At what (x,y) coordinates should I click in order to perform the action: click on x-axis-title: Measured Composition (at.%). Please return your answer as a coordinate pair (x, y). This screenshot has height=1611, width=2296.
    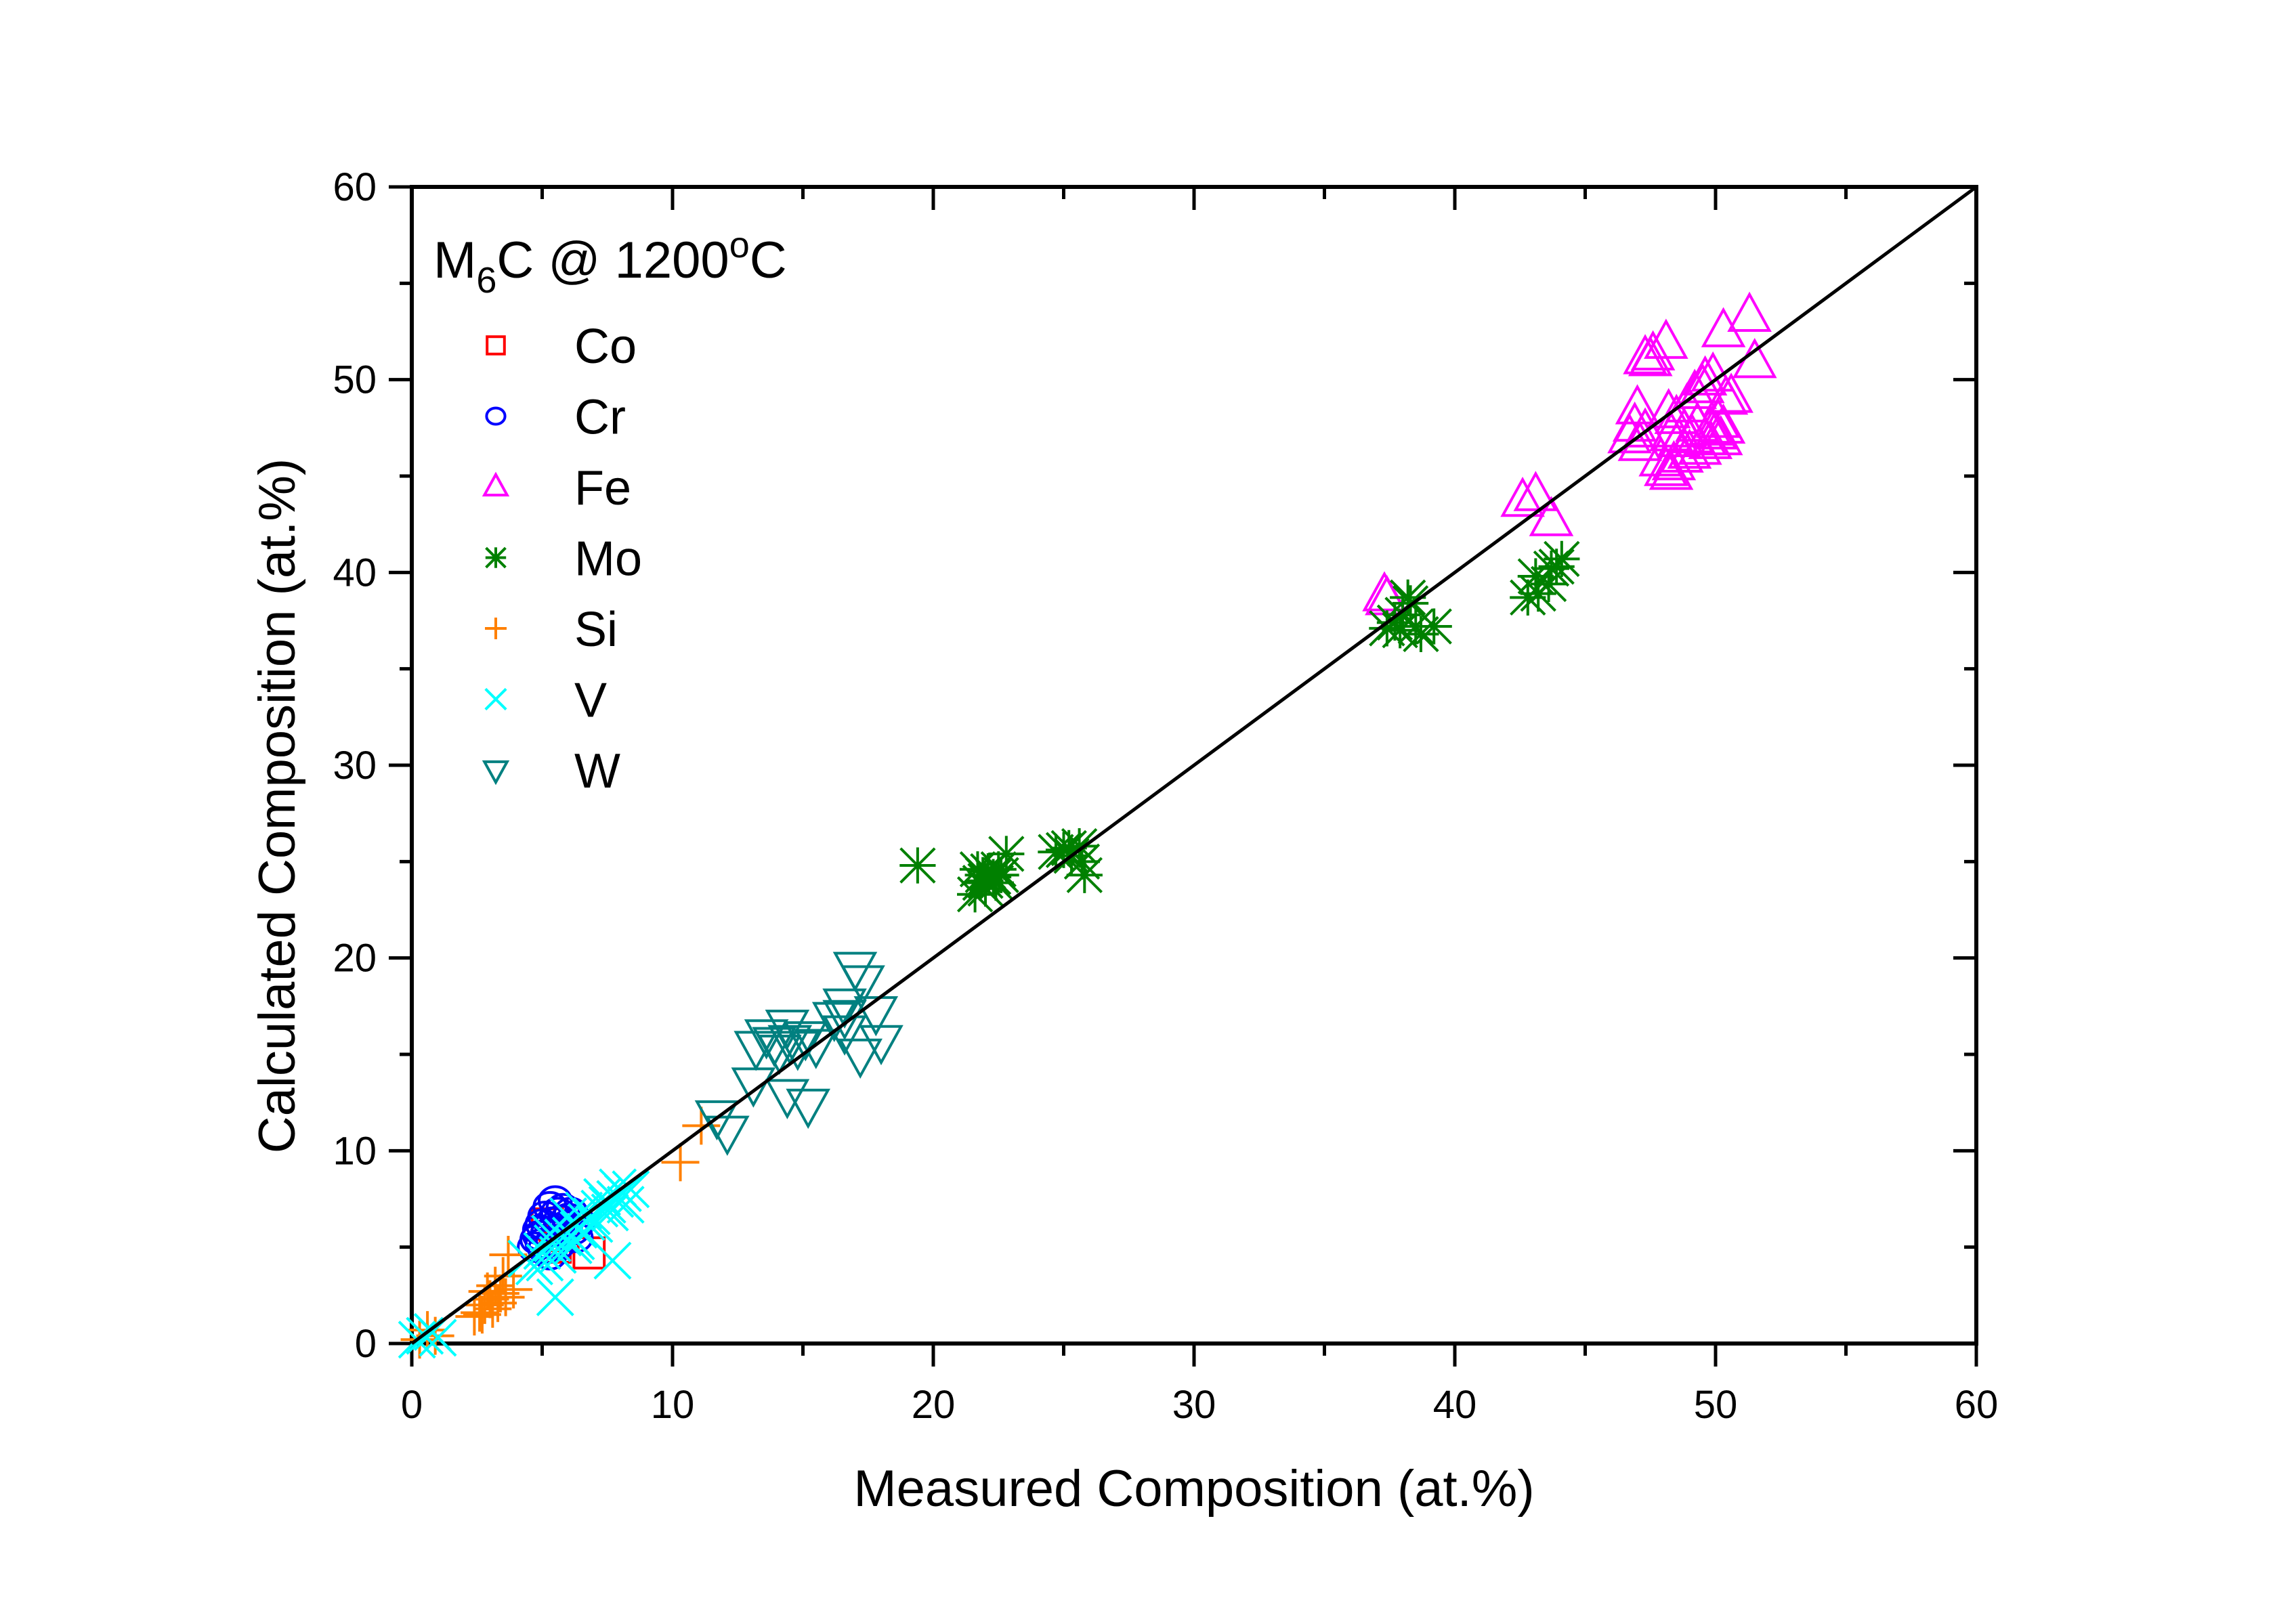
    Looking at the image, I should click on (1193, 1489).